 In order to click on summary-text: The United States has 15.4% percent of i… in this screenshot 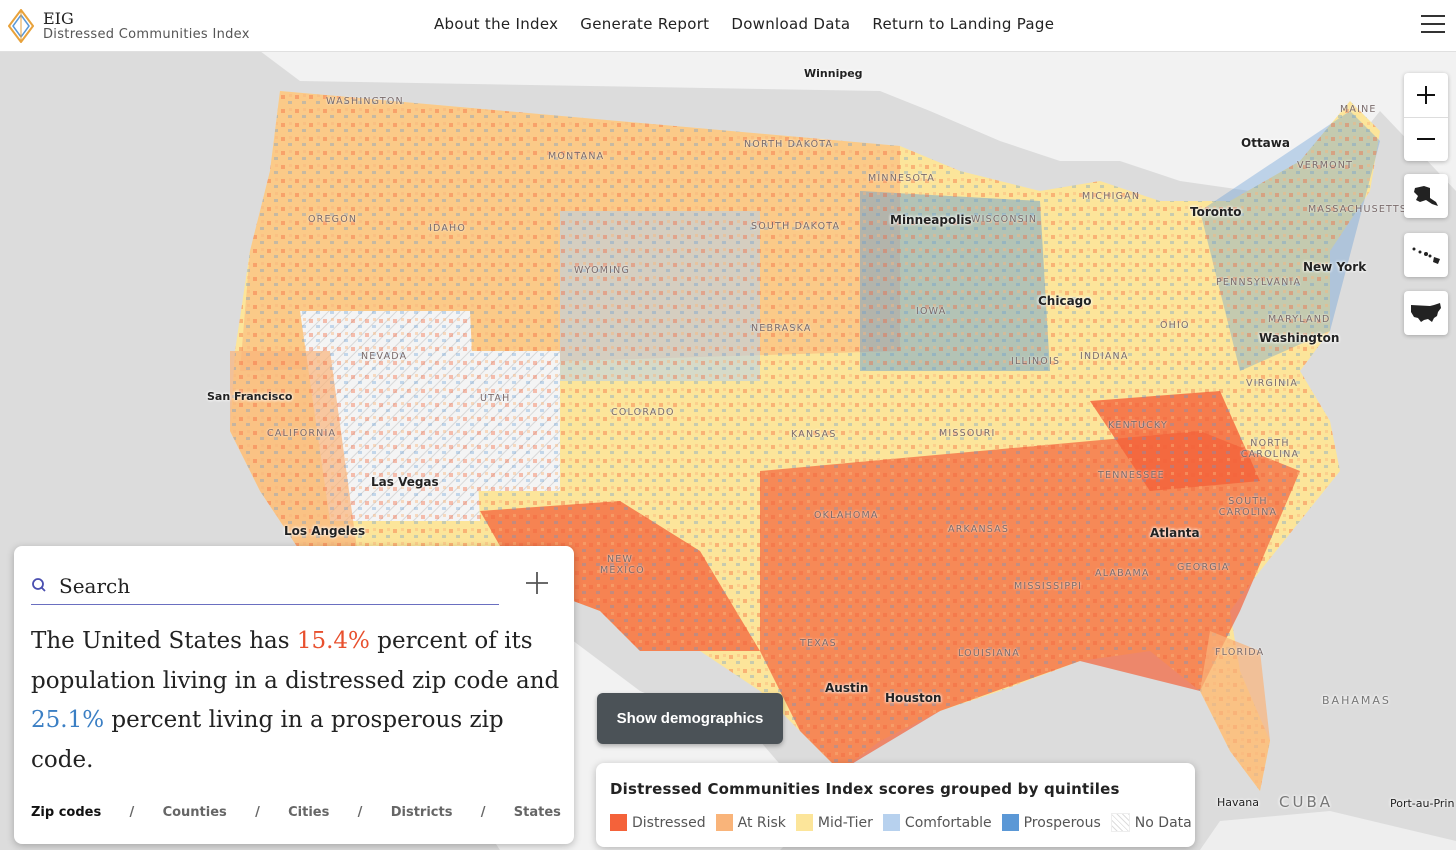, I will do `click(296, 701)`.